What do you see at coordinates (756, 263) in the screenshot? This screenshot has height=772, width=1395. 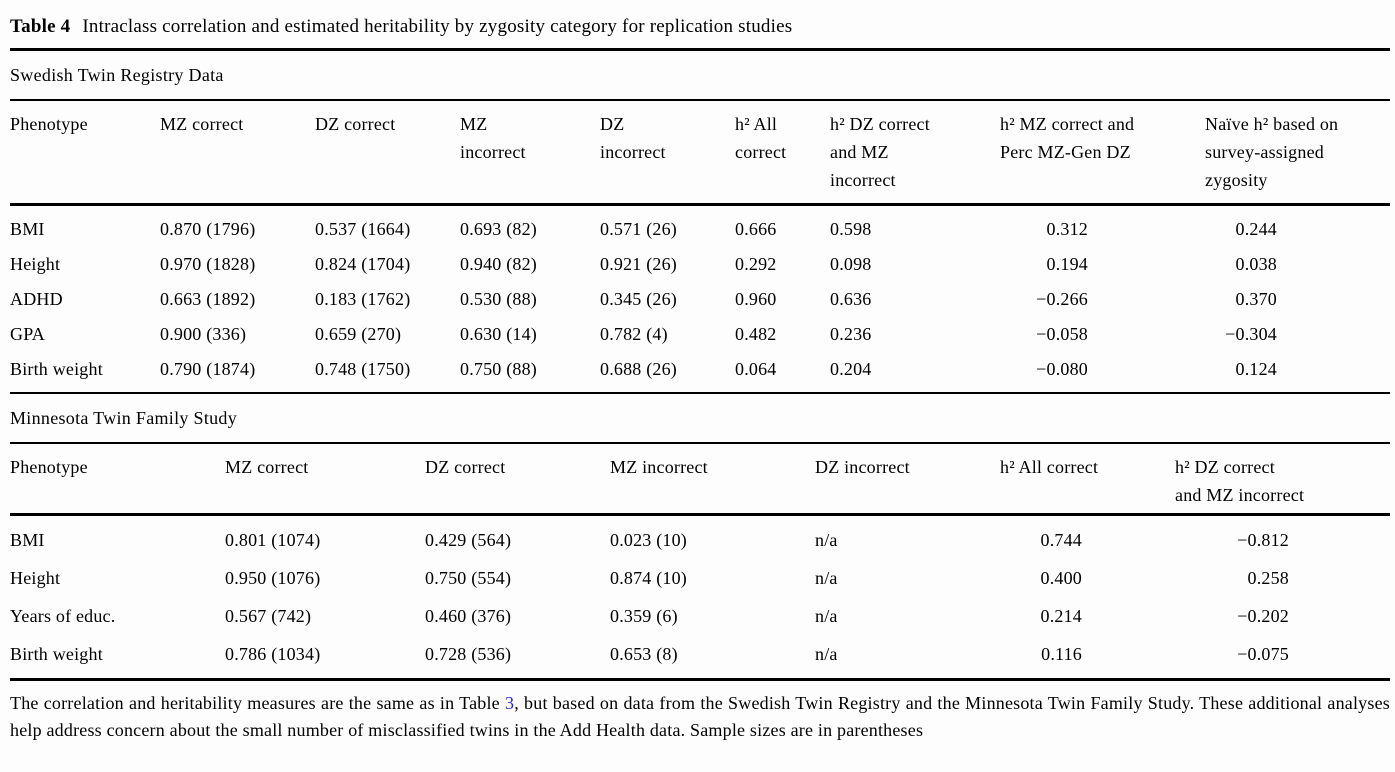 I see `cell: 0.292` at bounding box center [756, 263].